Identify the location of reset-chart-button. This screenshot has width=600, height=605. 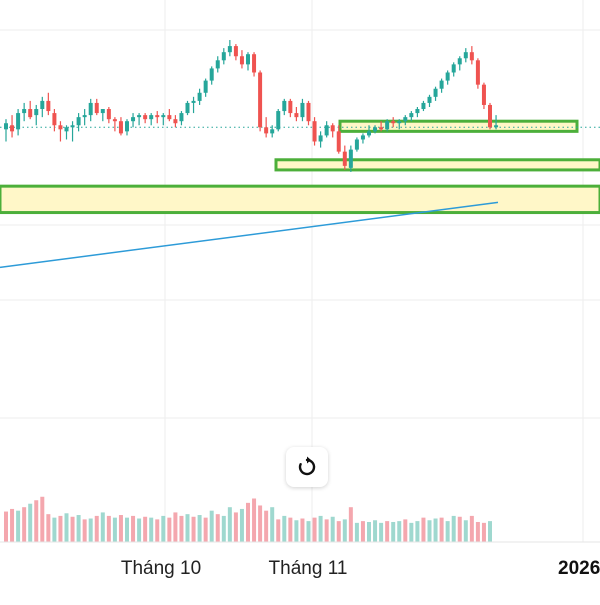
(307, 467).